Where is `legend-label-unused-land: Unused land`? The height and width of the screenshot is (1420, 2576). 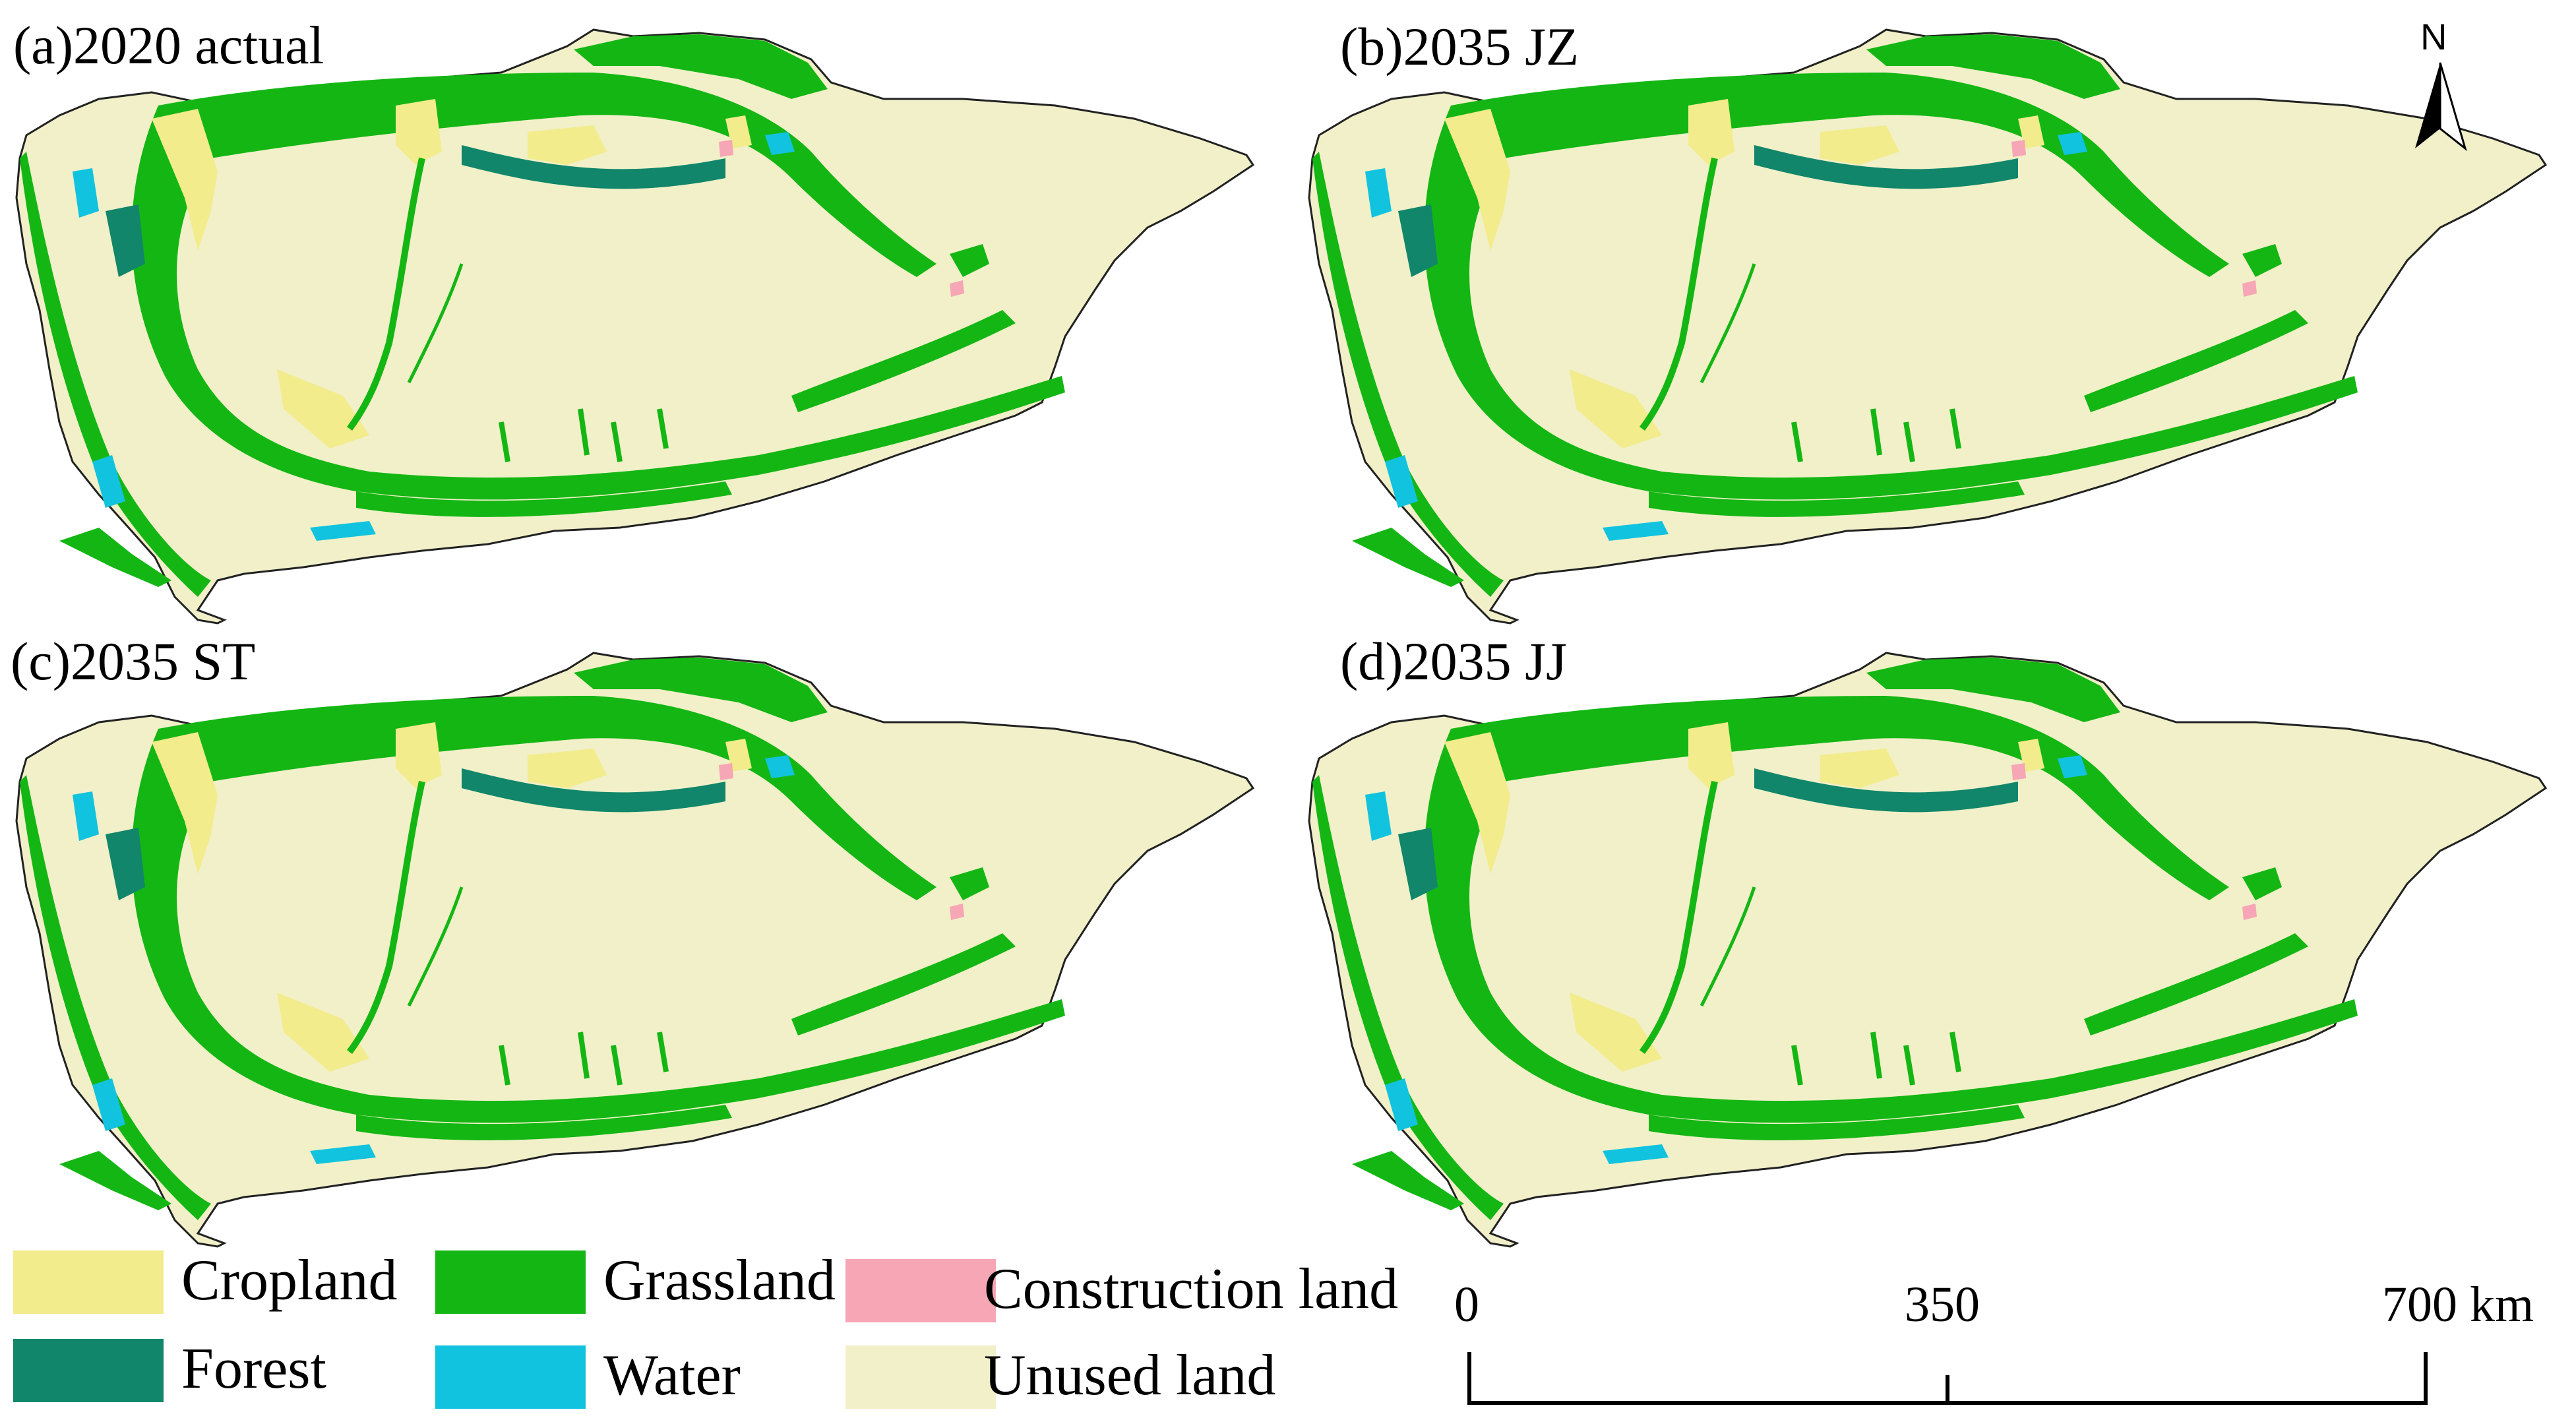
legend-label-unused-land: Unused land is located at coordinates (1130, 1375).